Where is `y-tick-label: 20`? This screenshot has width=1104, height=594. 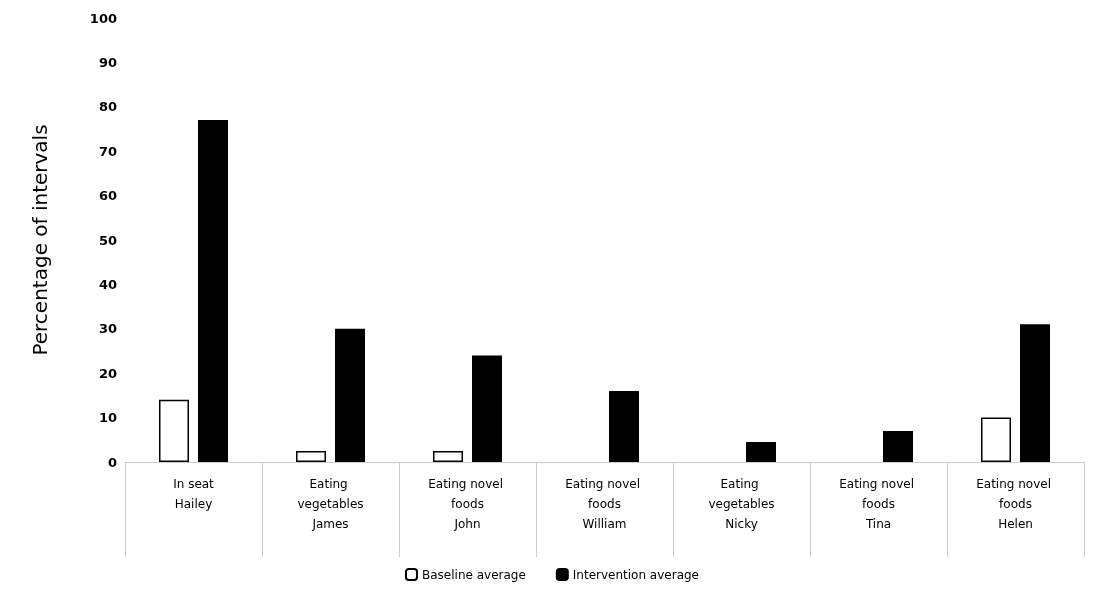 y-tick-label: 20 is located at coordinates (107, 373).